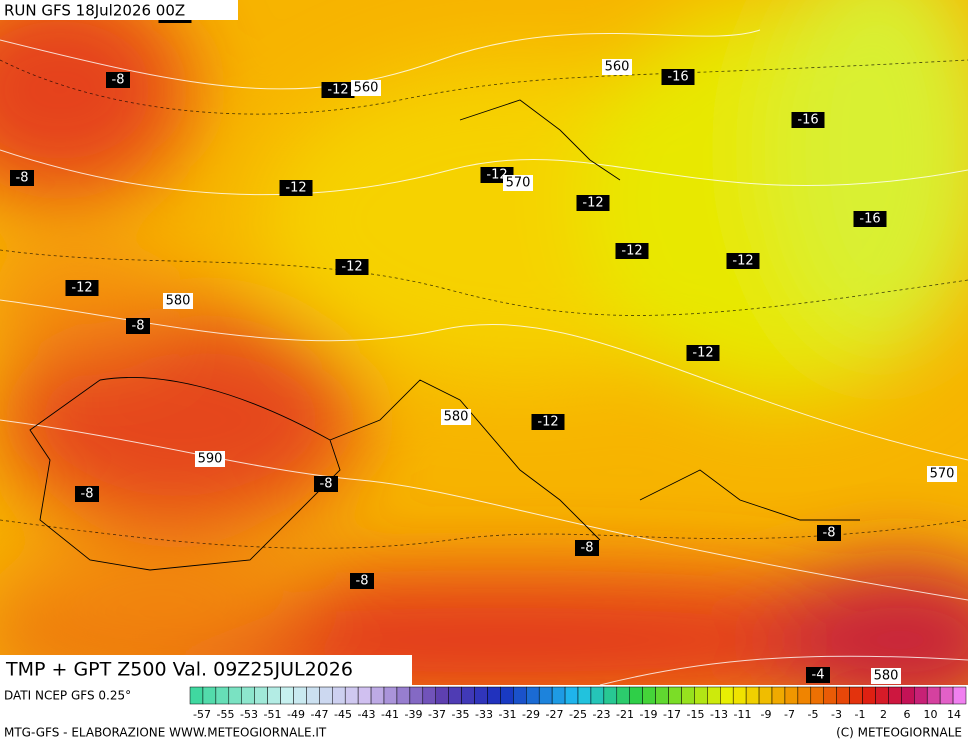 The height and width of the screenshot is (745, 968). I want to click on scale-label: -15, so click(696, 714).